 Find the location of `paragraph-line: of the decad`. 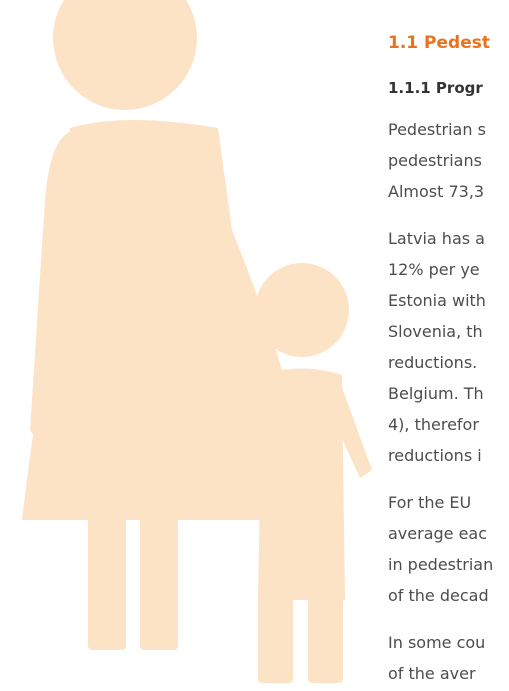

paragraph-line: of the decad is located at coordinates (438, 595).